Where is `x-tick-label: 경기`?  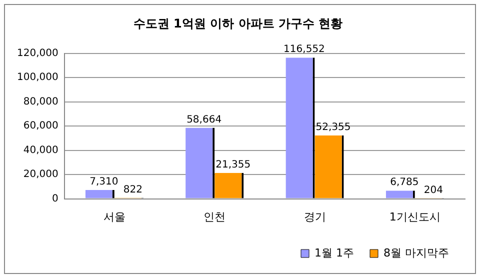
x-tick-label: 경기 is located at coordinates (315, 217).